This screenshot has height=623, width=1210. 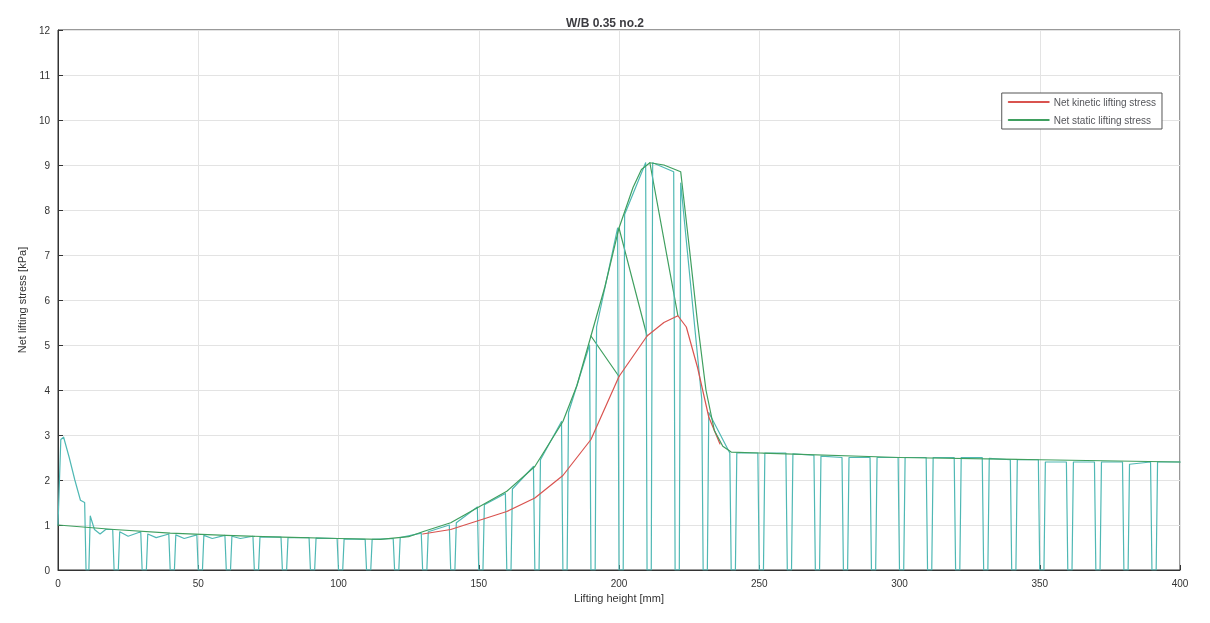 What do you see at coordinates (605, 23) in the screenshot?
I see `chart-title: W/B 0.35 no.2` at bounding box center [605, 23].